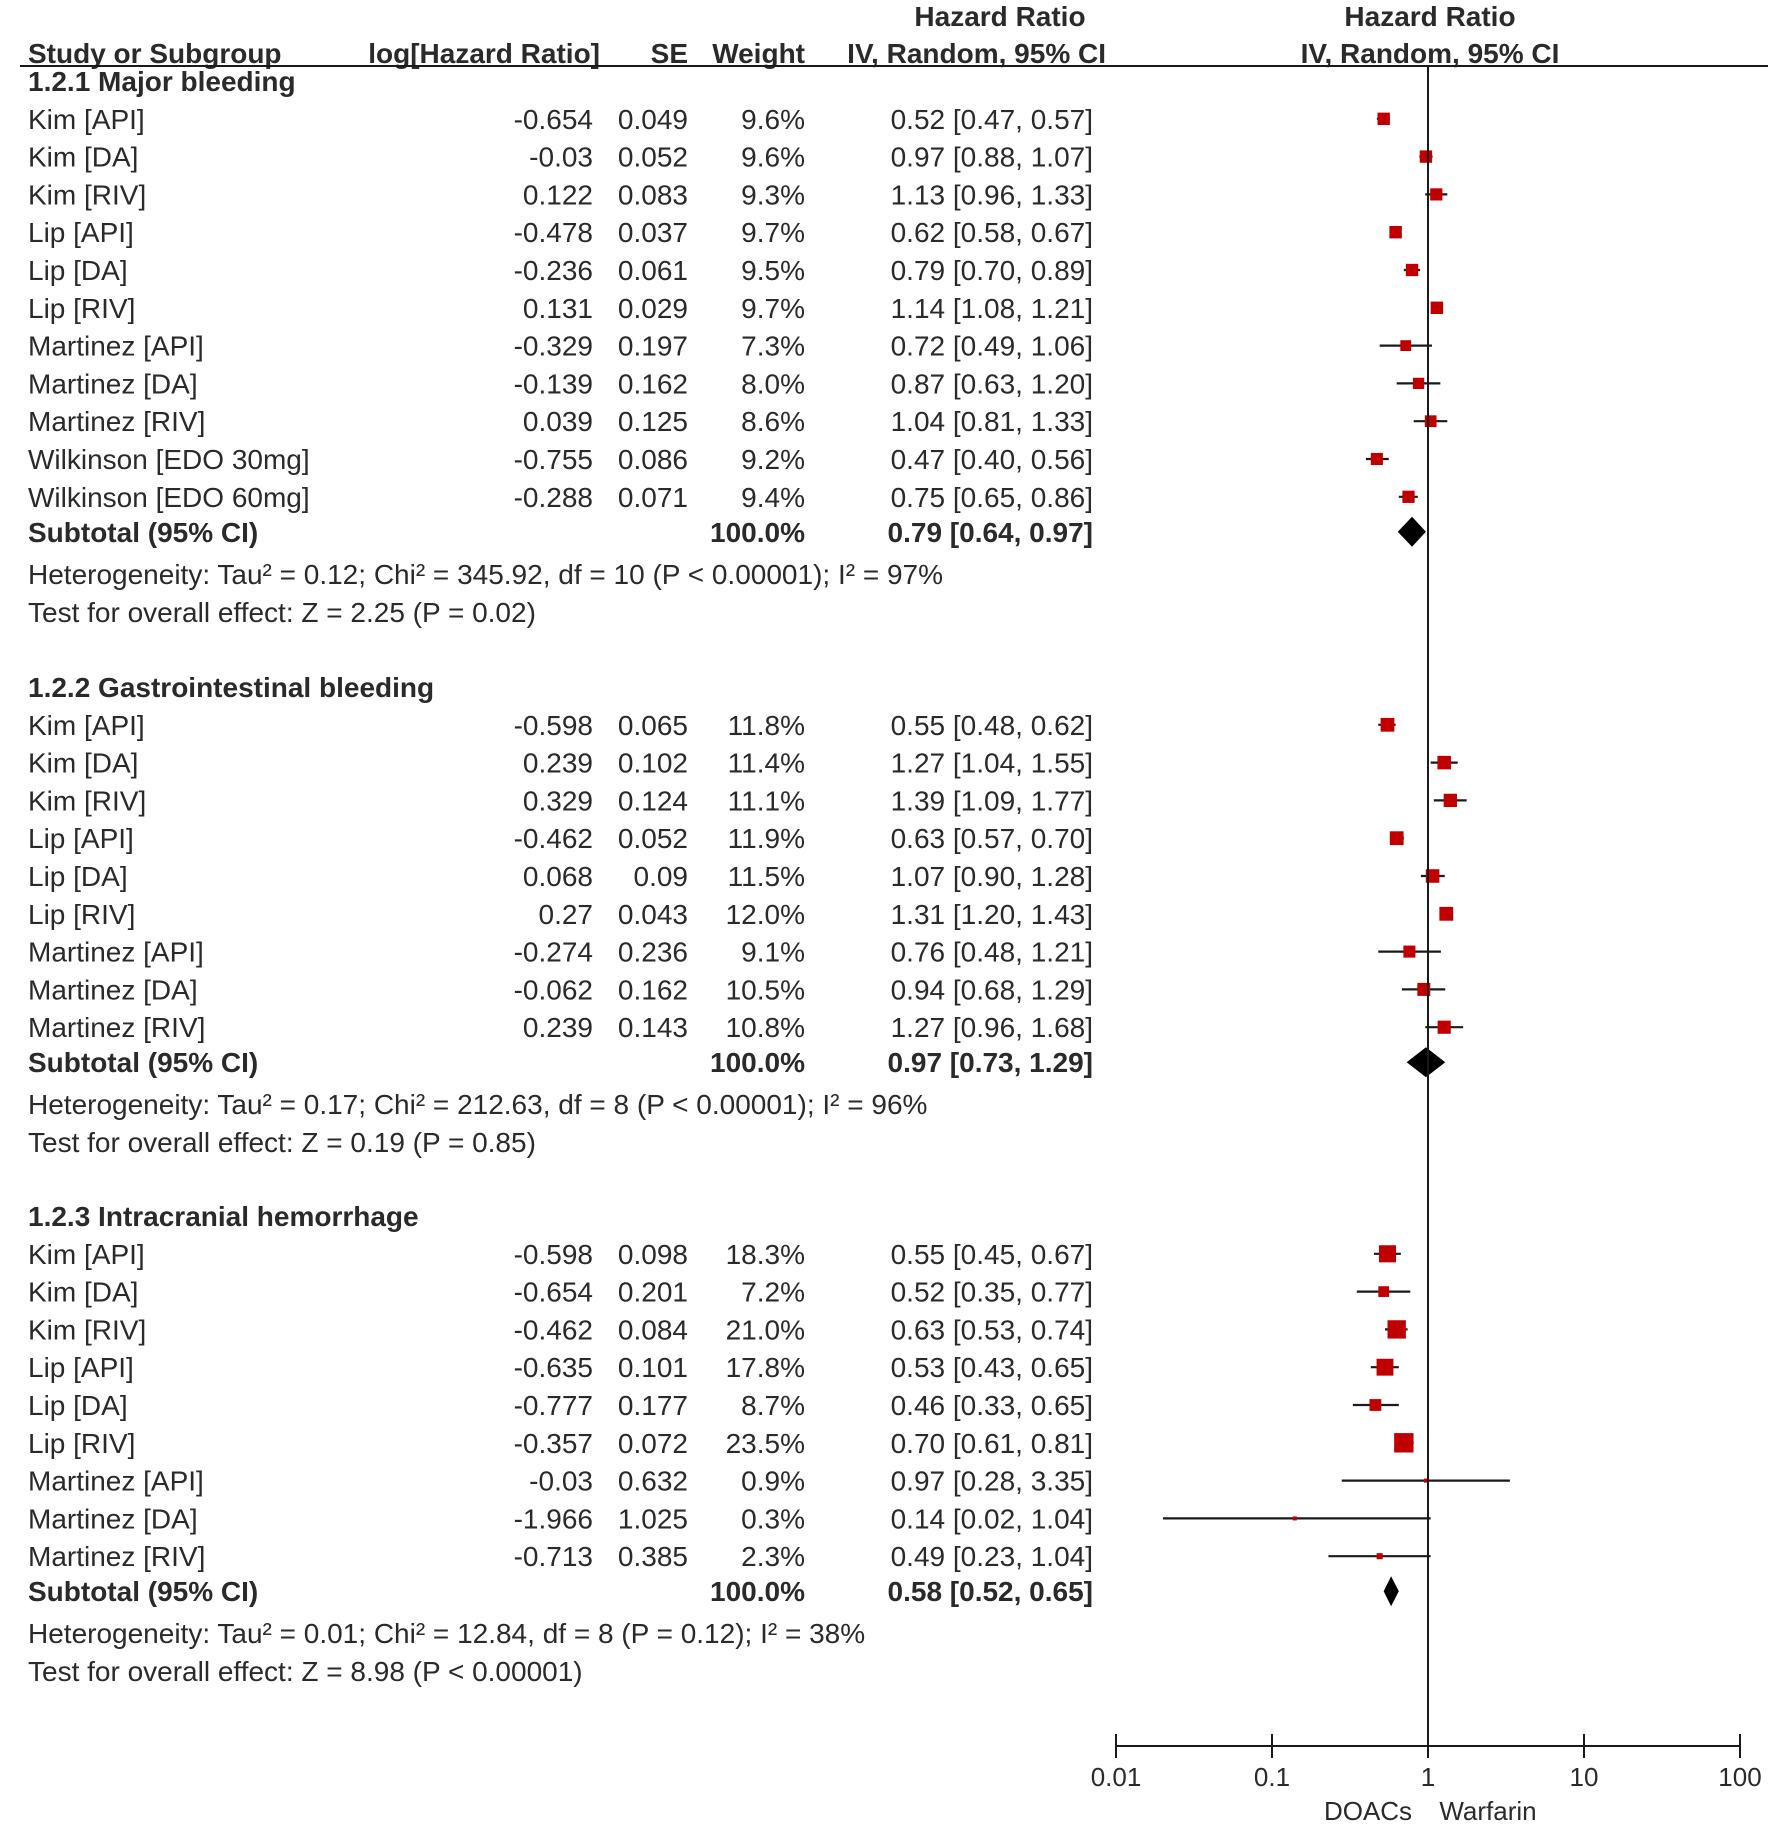  I want to click on study-weight: 11.4%, so click(766, 763).